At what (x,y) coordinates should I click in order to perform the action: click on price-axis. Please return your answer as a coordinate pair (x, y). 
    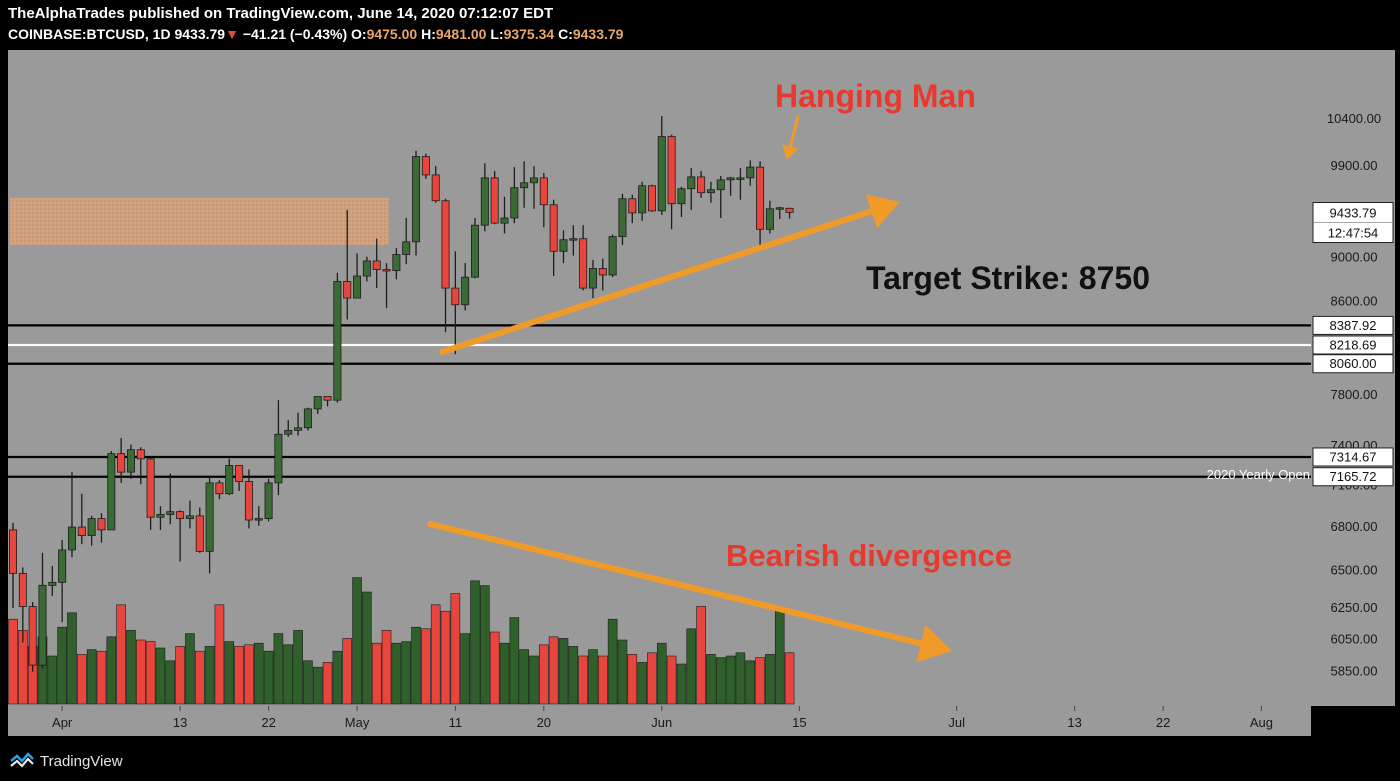
    Looking at the image, I should click on (1353, 378).